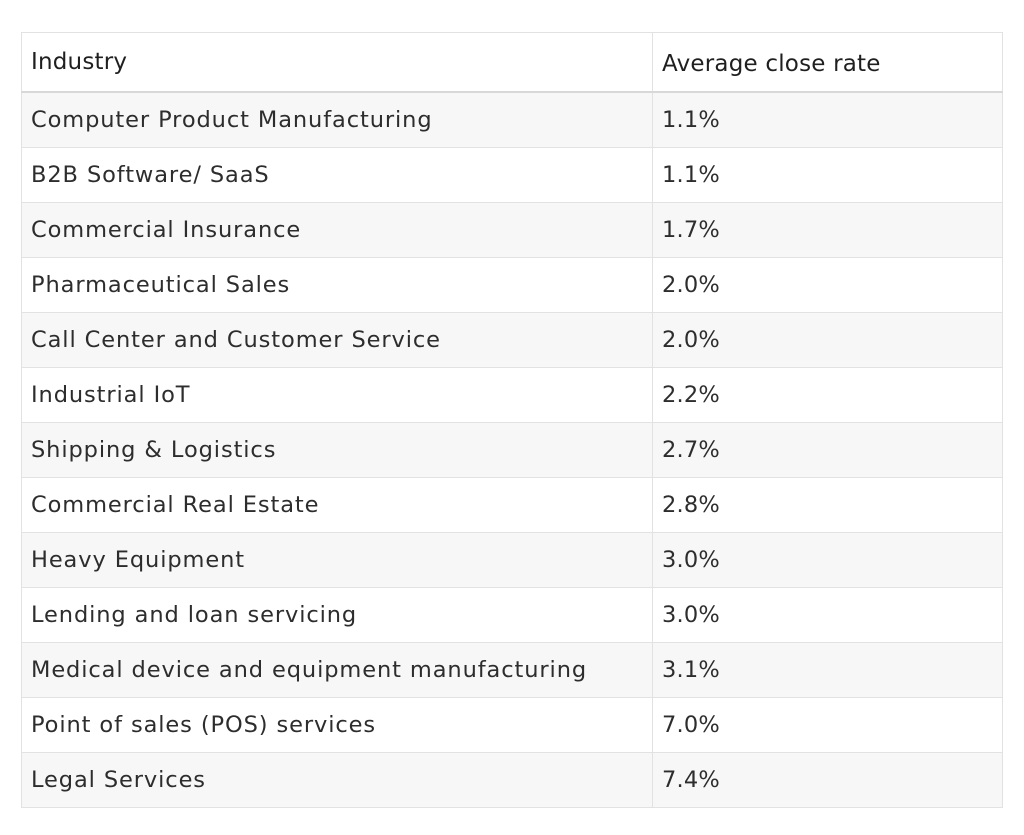 Image resolution: width=1024 pixels, height=835 pixels. I want to click on industry-cell: Legal Services, so click(337, 780).